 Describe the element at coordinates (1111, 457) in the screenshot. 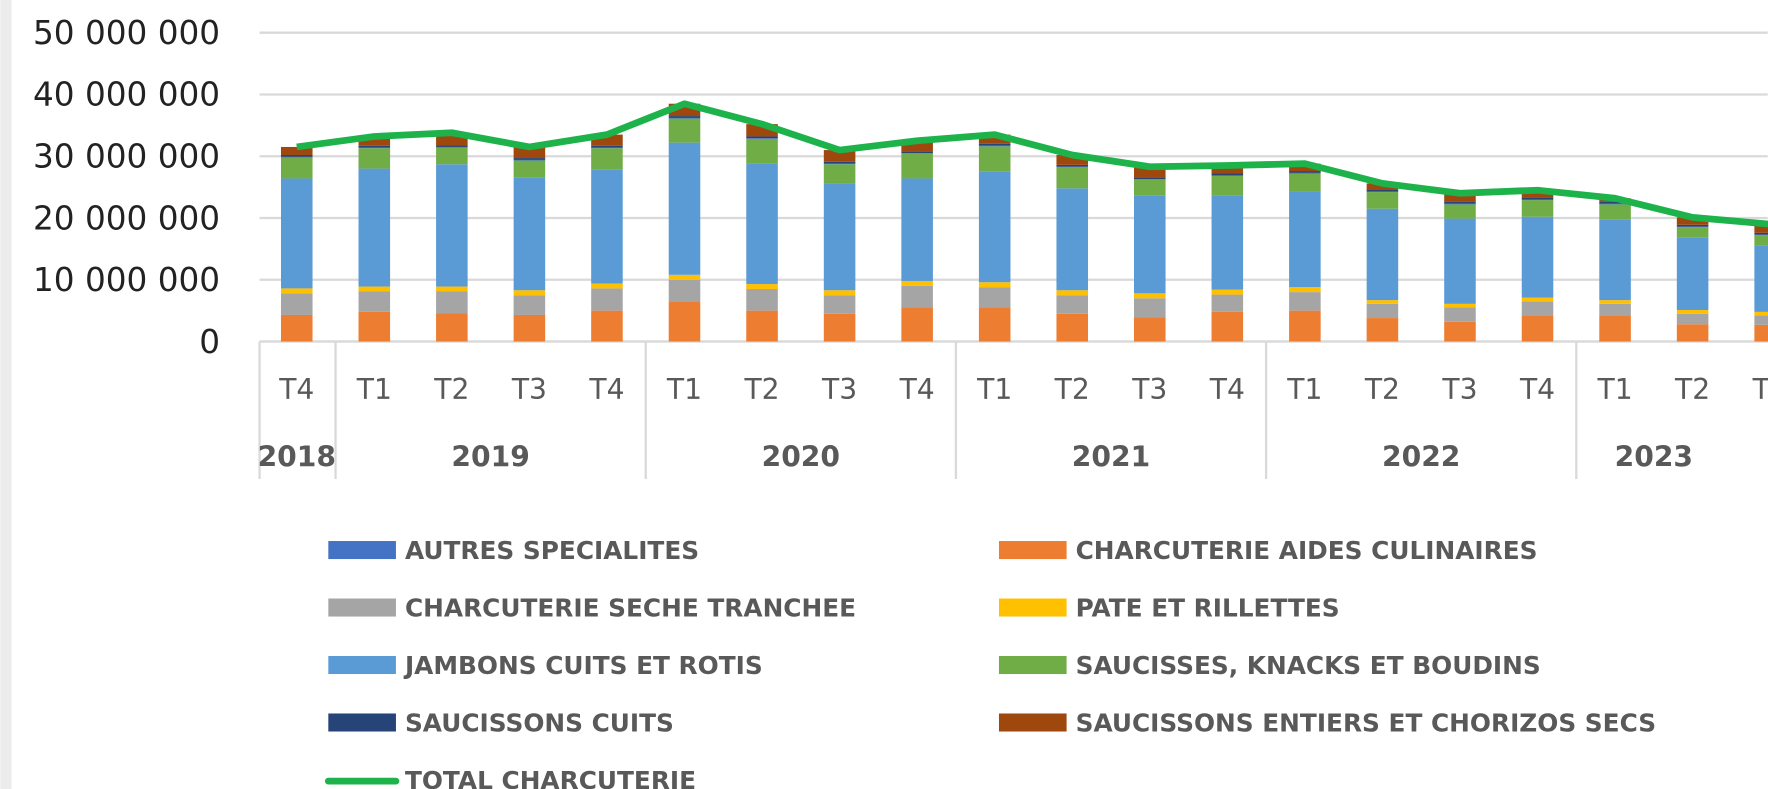

I see `x-group-label: 2021` at that location.